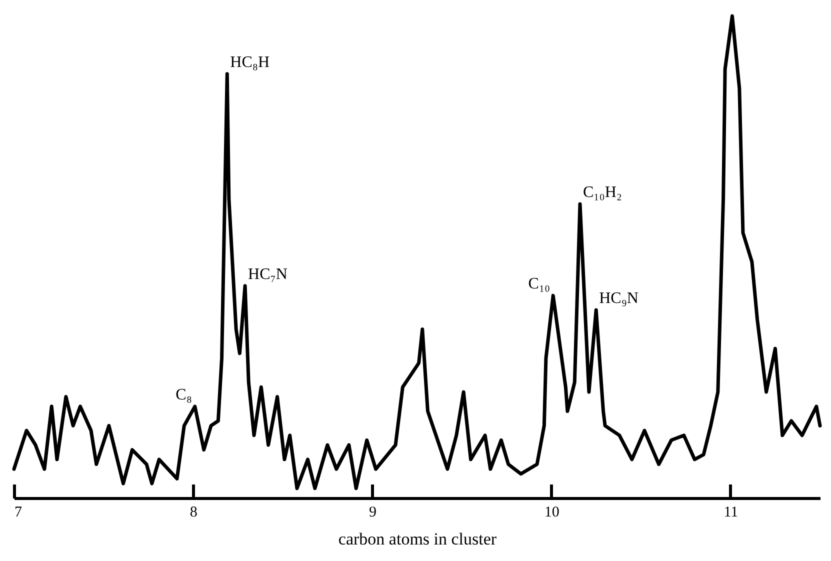 The height and width of the screenshot is (561, 831). What do you see at coordinates (619, 299) in the screenshot?
I see `annotation: HC₉N` at bounding box center [619, 299].